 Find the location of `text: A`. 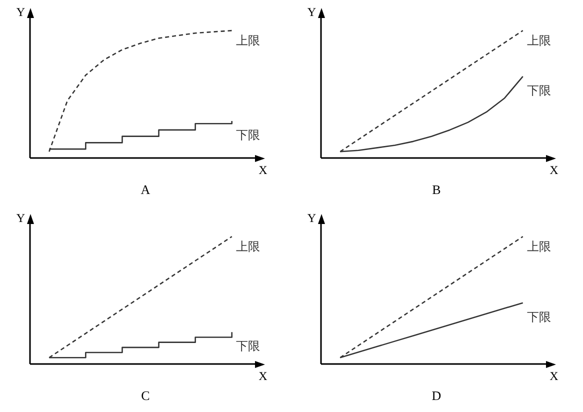

text: A is located at coordinates (146, 190).